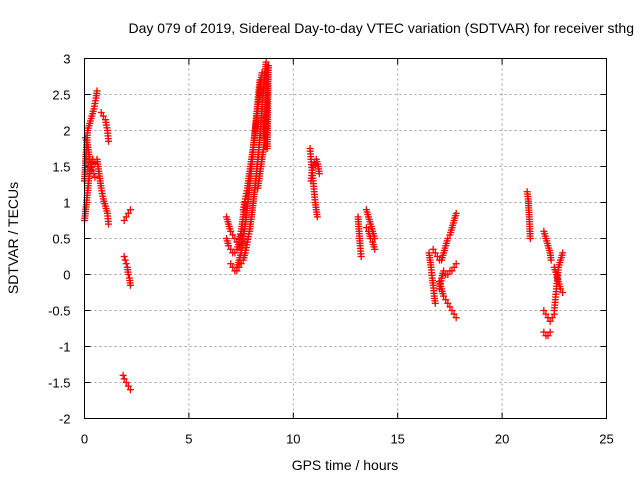  What do you see at coordinates (502, 439) in the screenshot?
I see `x-tick-label: 20` at bounding box center [502, 439].